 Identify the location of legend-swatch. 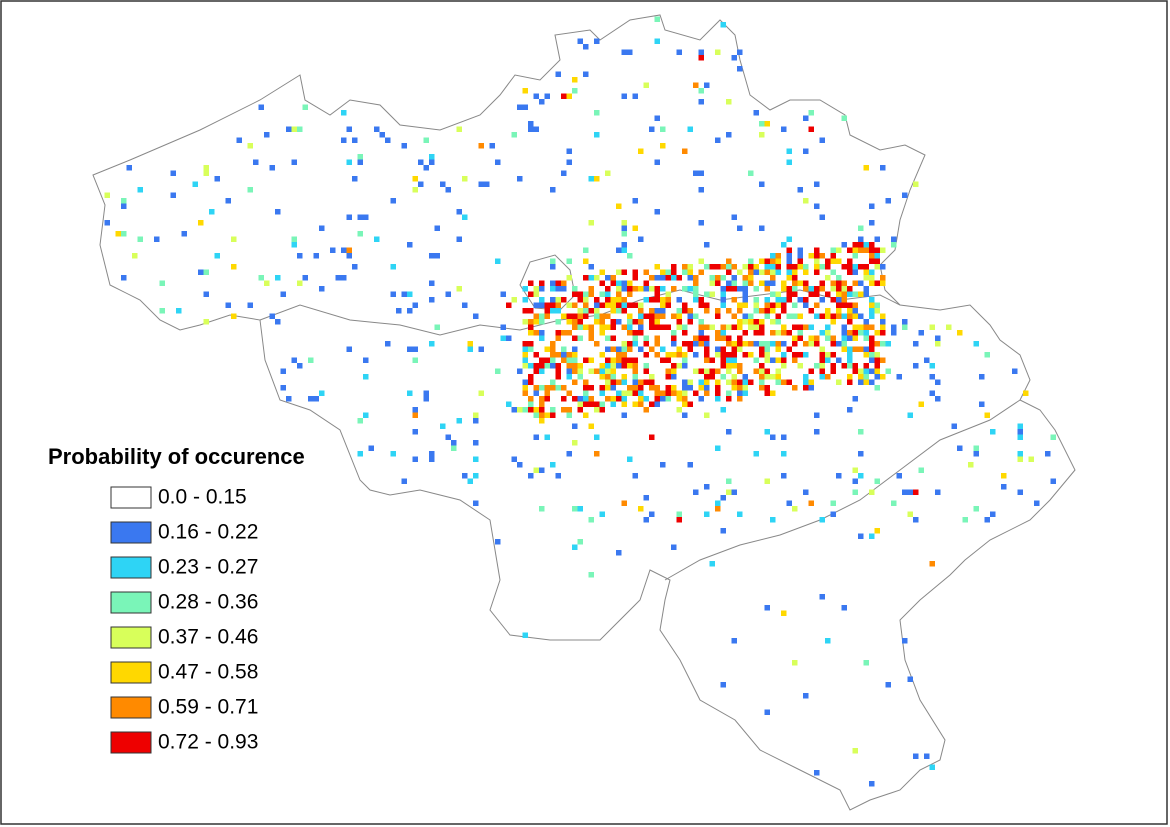
(131, 567).